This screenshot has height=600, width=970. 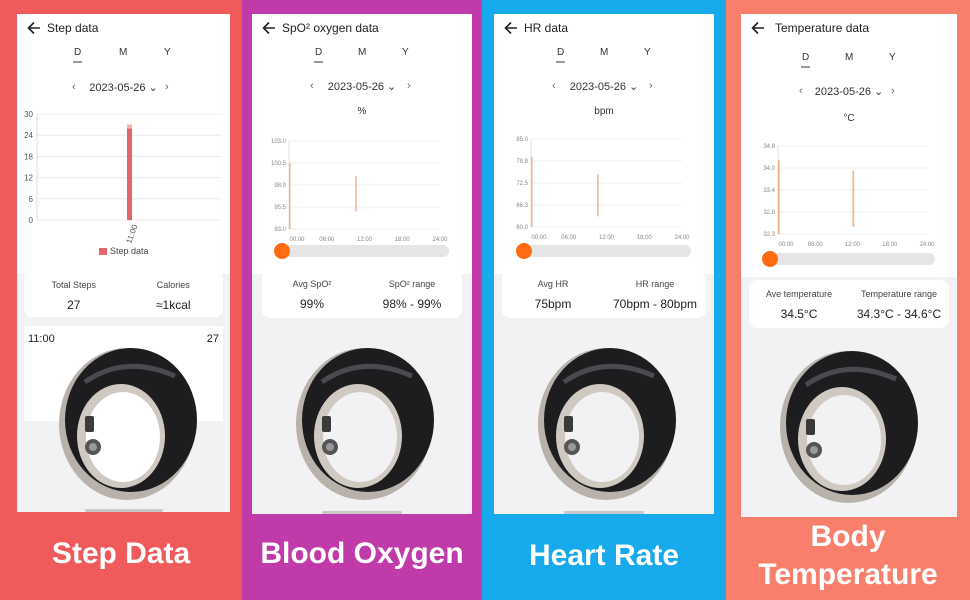 What do you see at coordinates (74, 285) in the screenshot?
I see `stat-label-total-steps: Total Steps` at bounding box center [74, 285].